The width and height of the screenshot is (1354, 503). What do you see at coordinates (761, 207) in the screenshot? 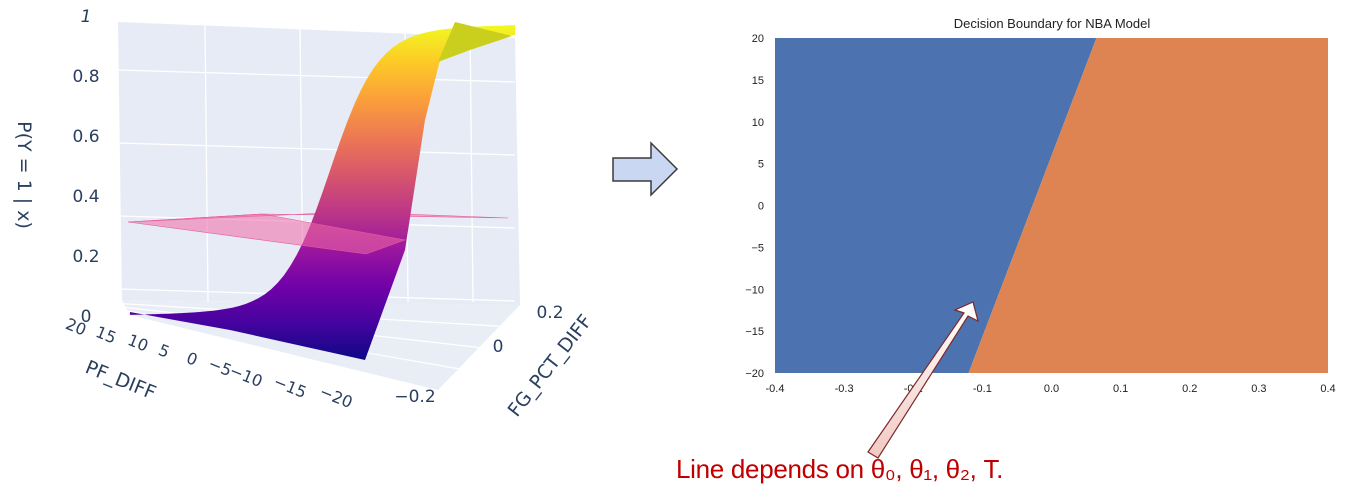
I see `y-tick-label: 0` at bounding box center [761, 207].